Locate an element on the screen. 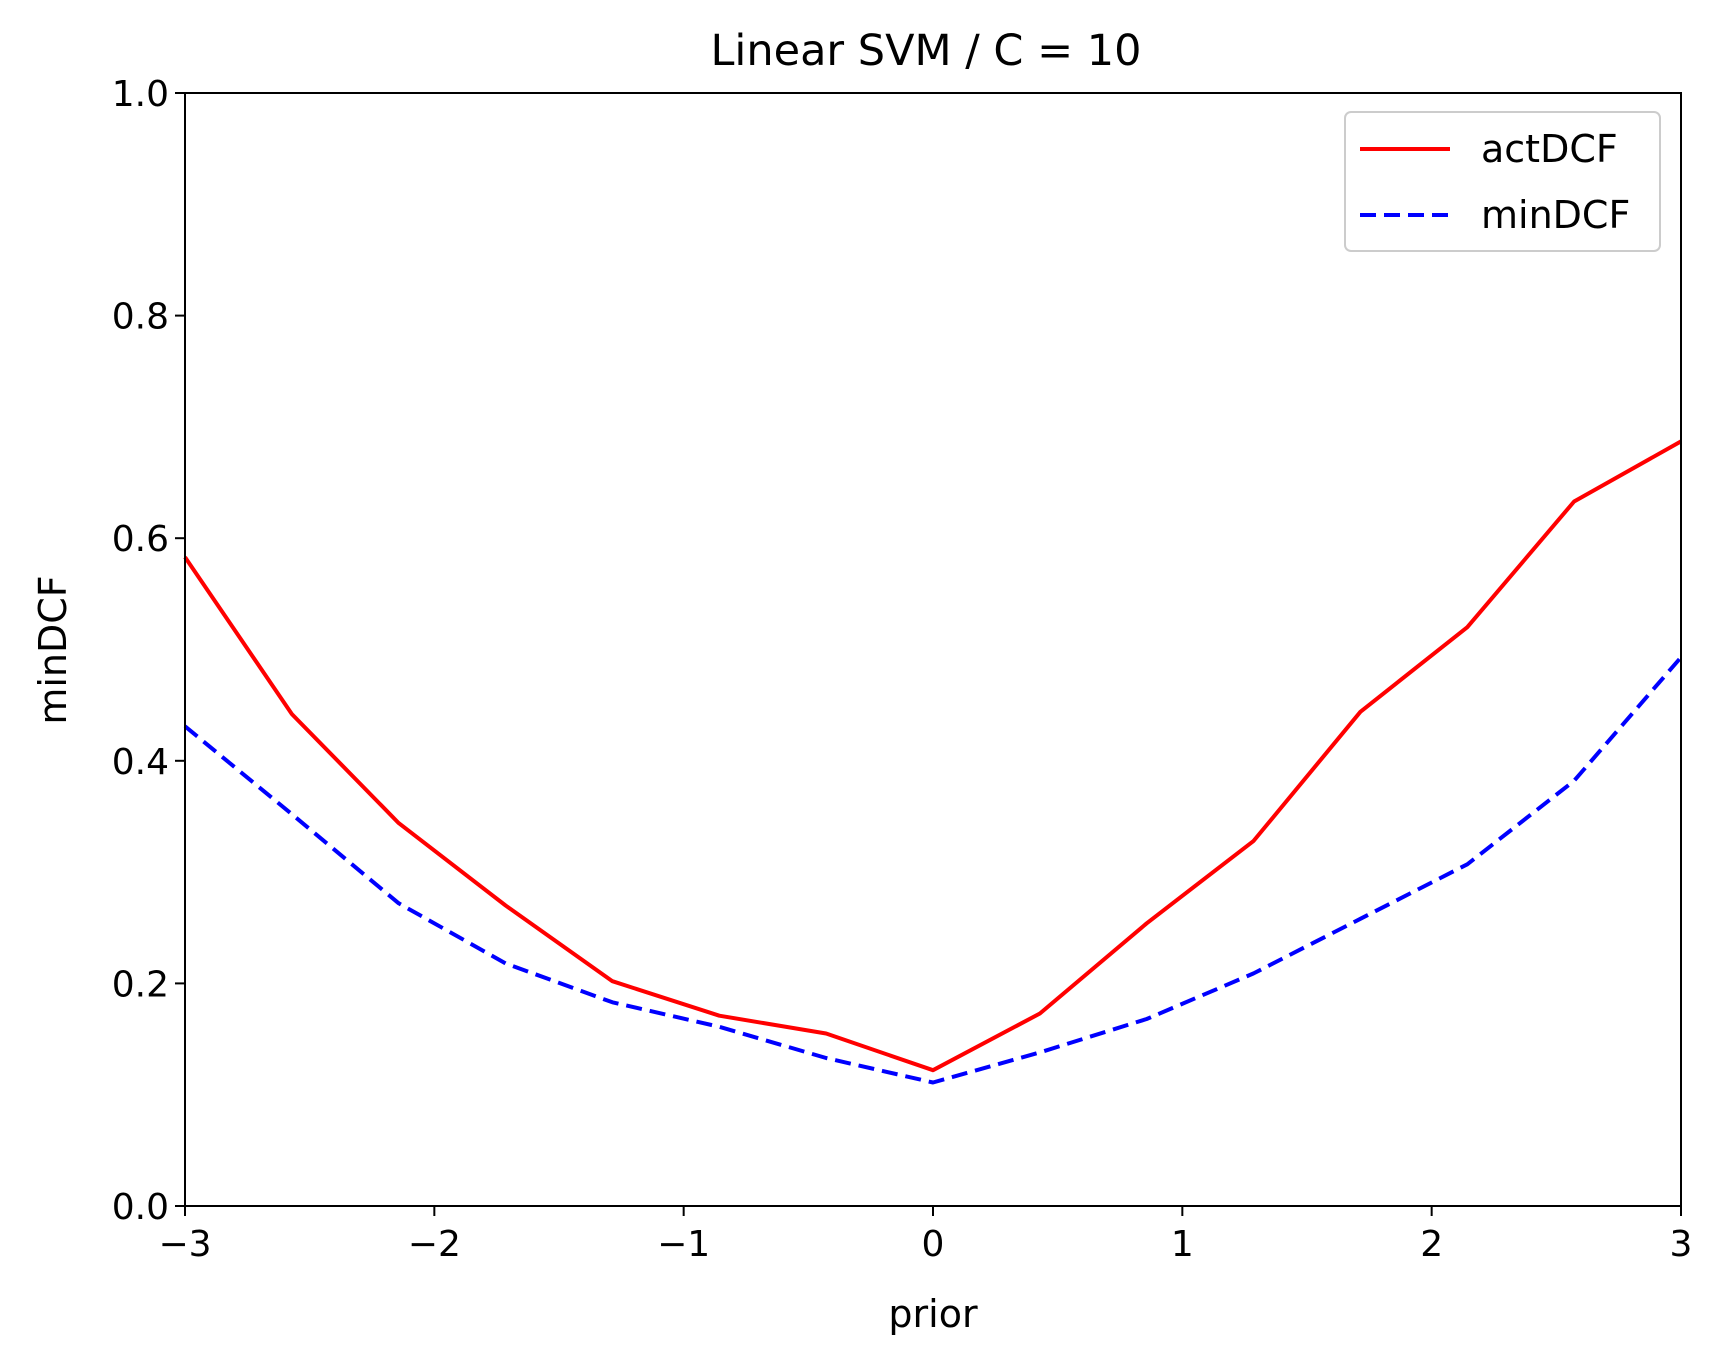 This screenshot has height=1361, width=1715. legend-label-actdcf: actDCF is located at coordinates (1549, 149).